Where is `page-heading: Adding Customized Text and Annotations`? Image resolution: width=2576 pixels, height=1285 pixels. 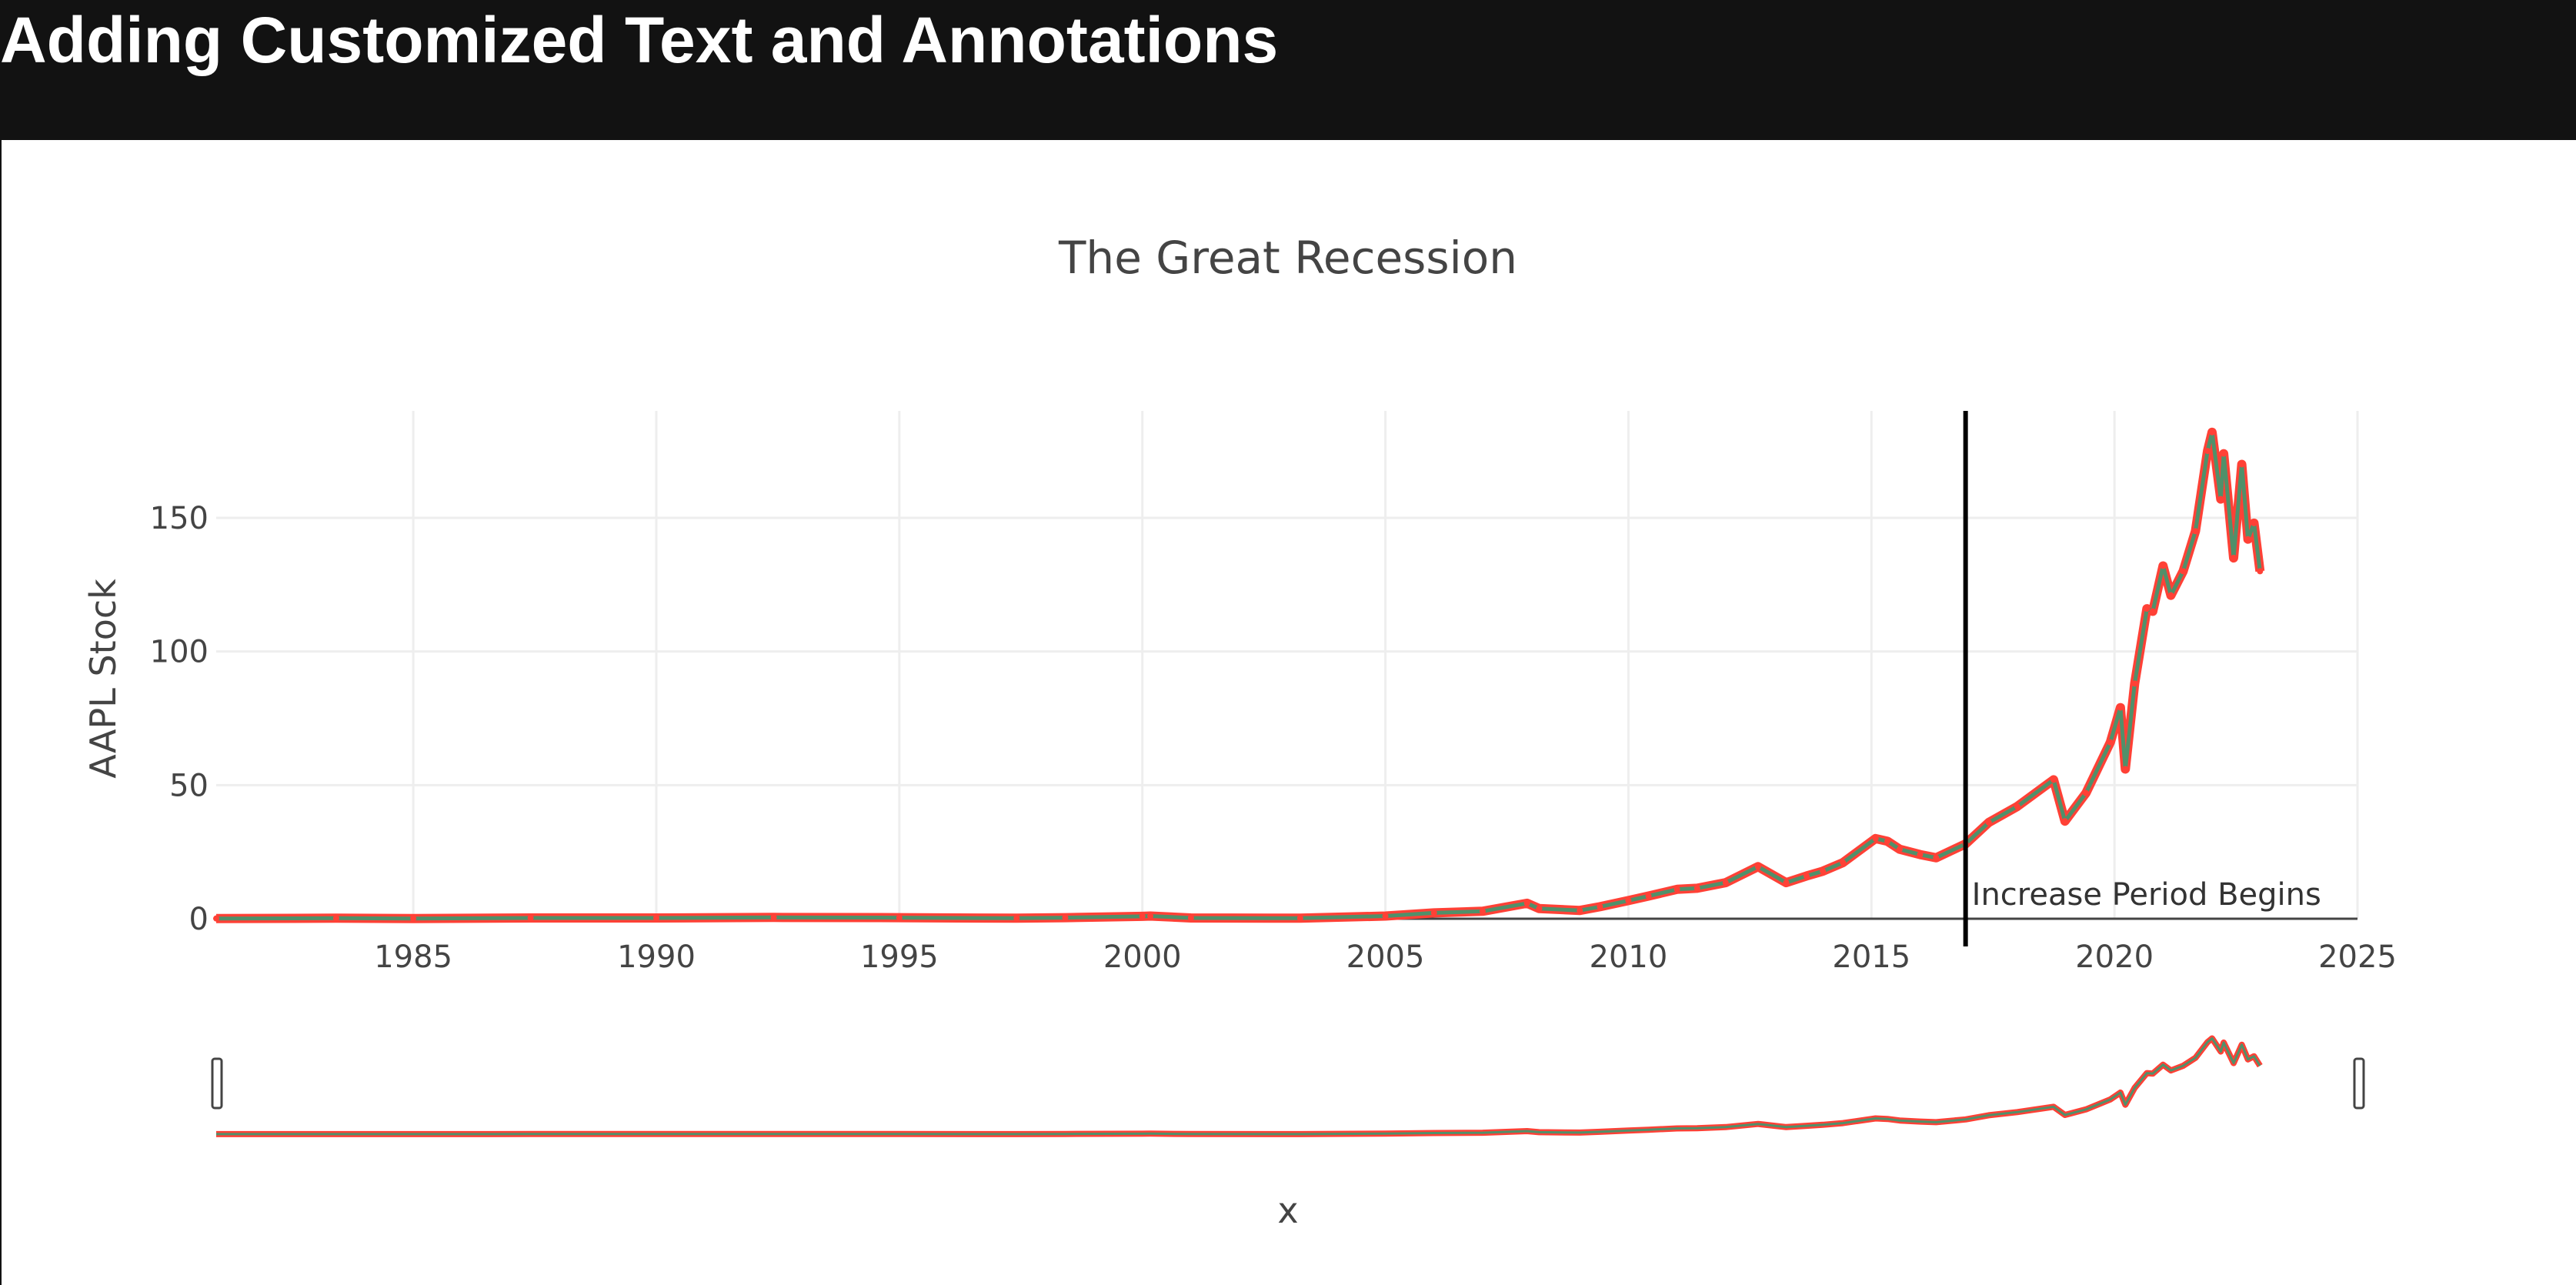
page-heading: Adding Customized Text and Annotations is located at coordinates (640, 40).